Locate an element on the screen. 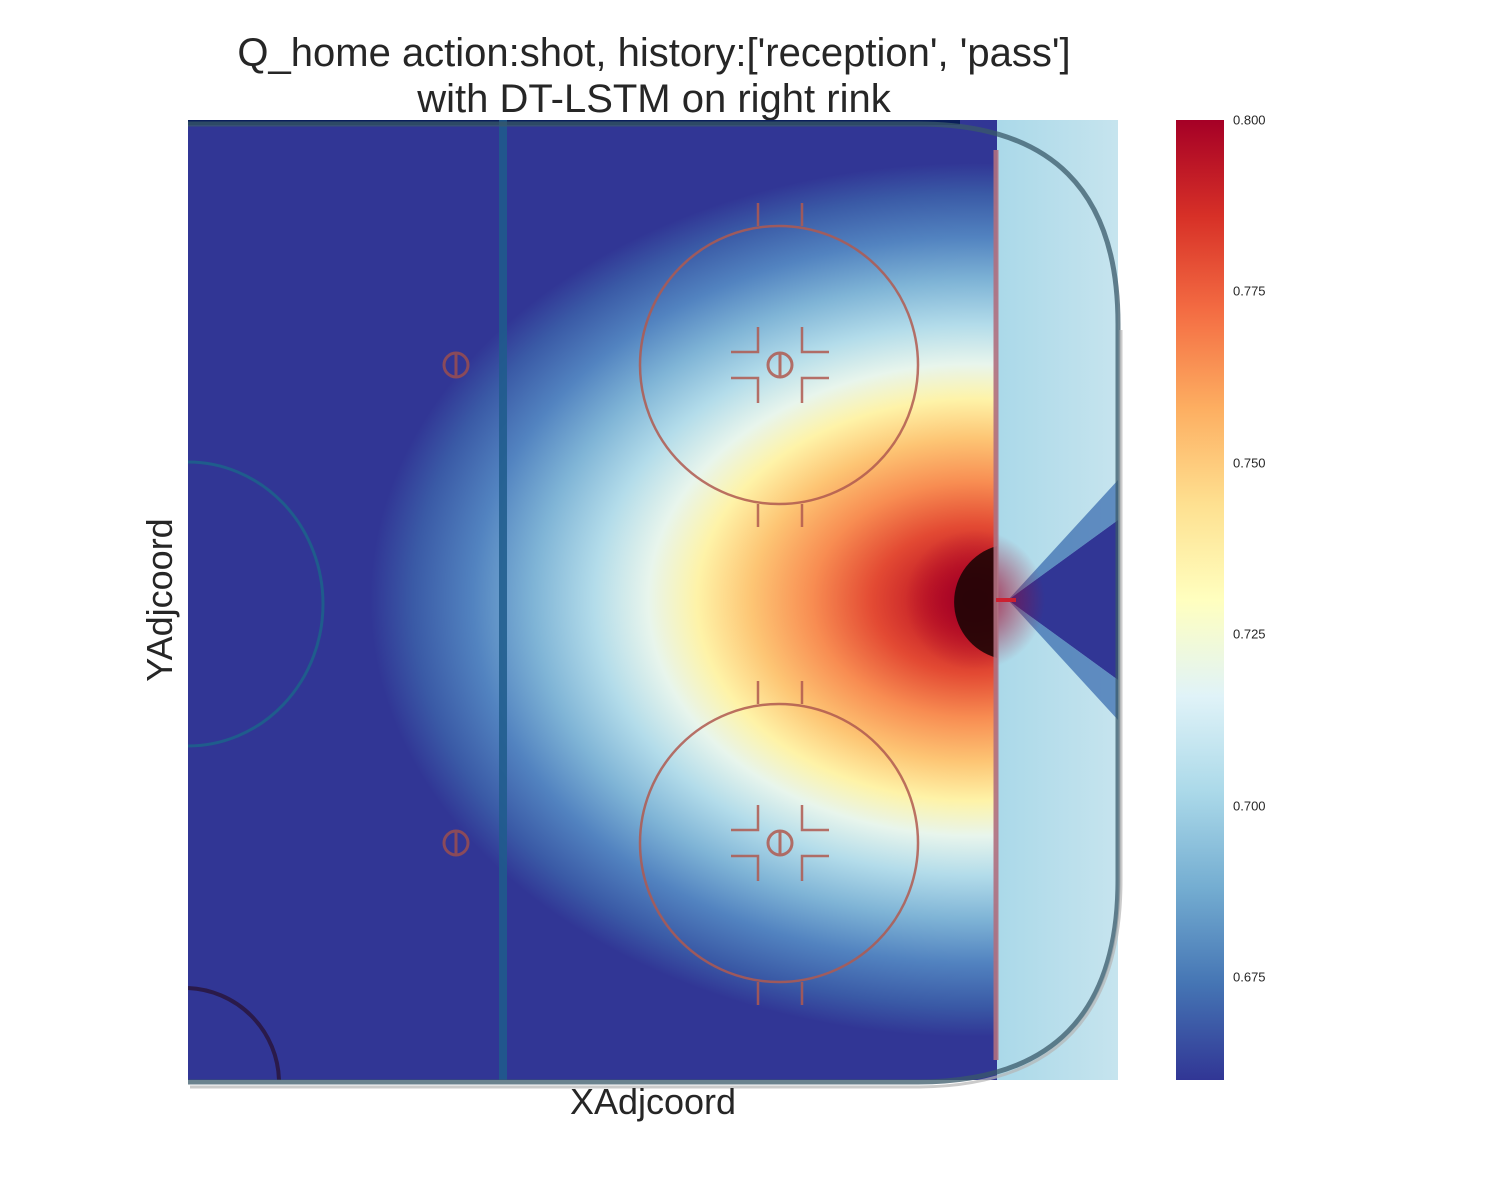  neutral-faceoff-dot-bottom is located at coordinates (456, 843).